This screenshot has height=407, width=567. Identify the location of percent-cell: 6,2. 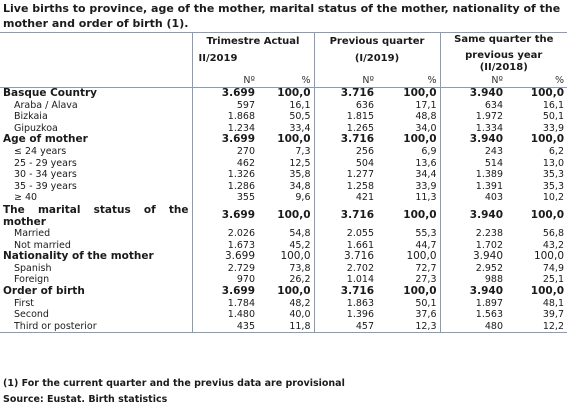
(556, 151).